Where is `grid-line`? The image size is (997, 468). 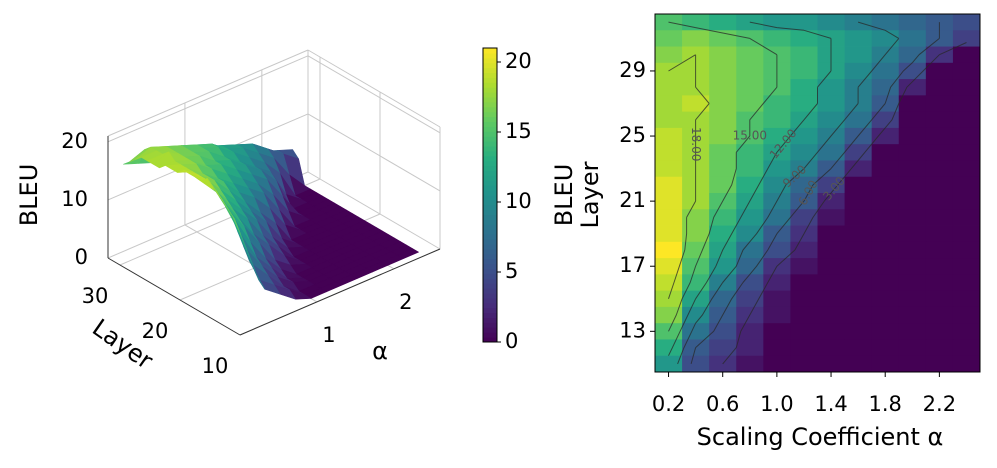 grid-line is located at coordinates (374, 210).